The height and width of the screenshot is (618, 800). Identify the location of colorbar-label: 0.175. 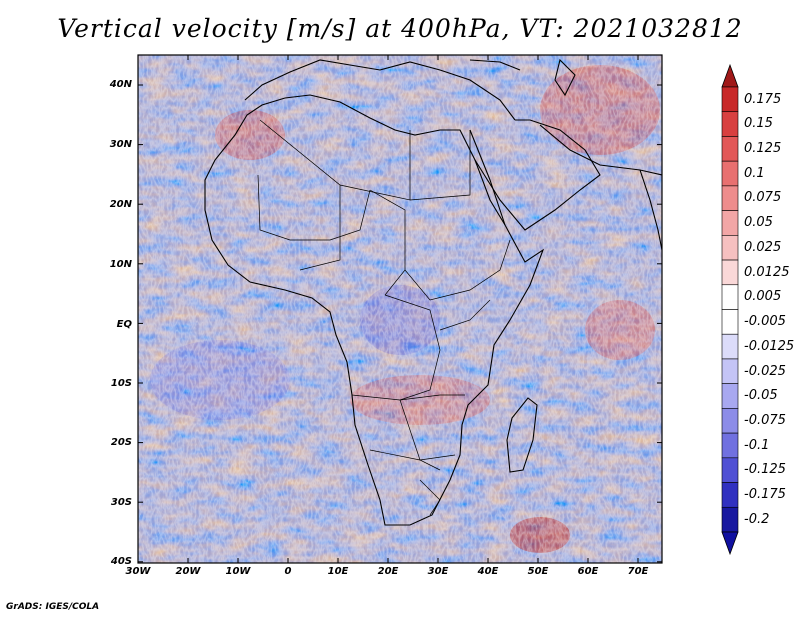
(763, 99).